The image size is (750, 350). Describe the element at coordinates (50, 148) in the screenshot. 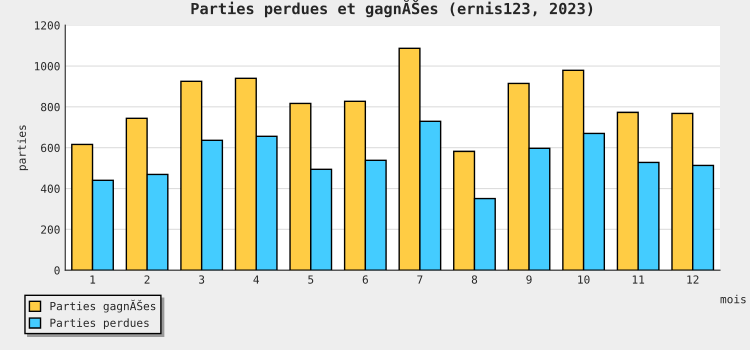

I see `y-tick-label: 600` at that location.